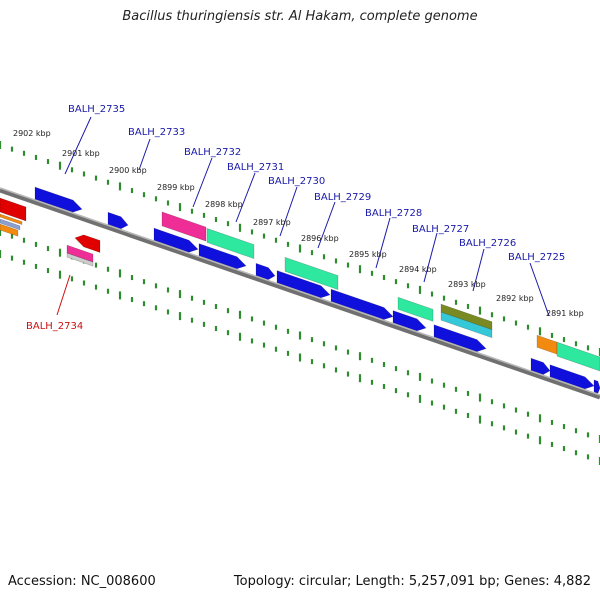 The height and width of the screenshot is (600, 600). I want to click on kbp-label: 2896 kbp, so click(320, 238).